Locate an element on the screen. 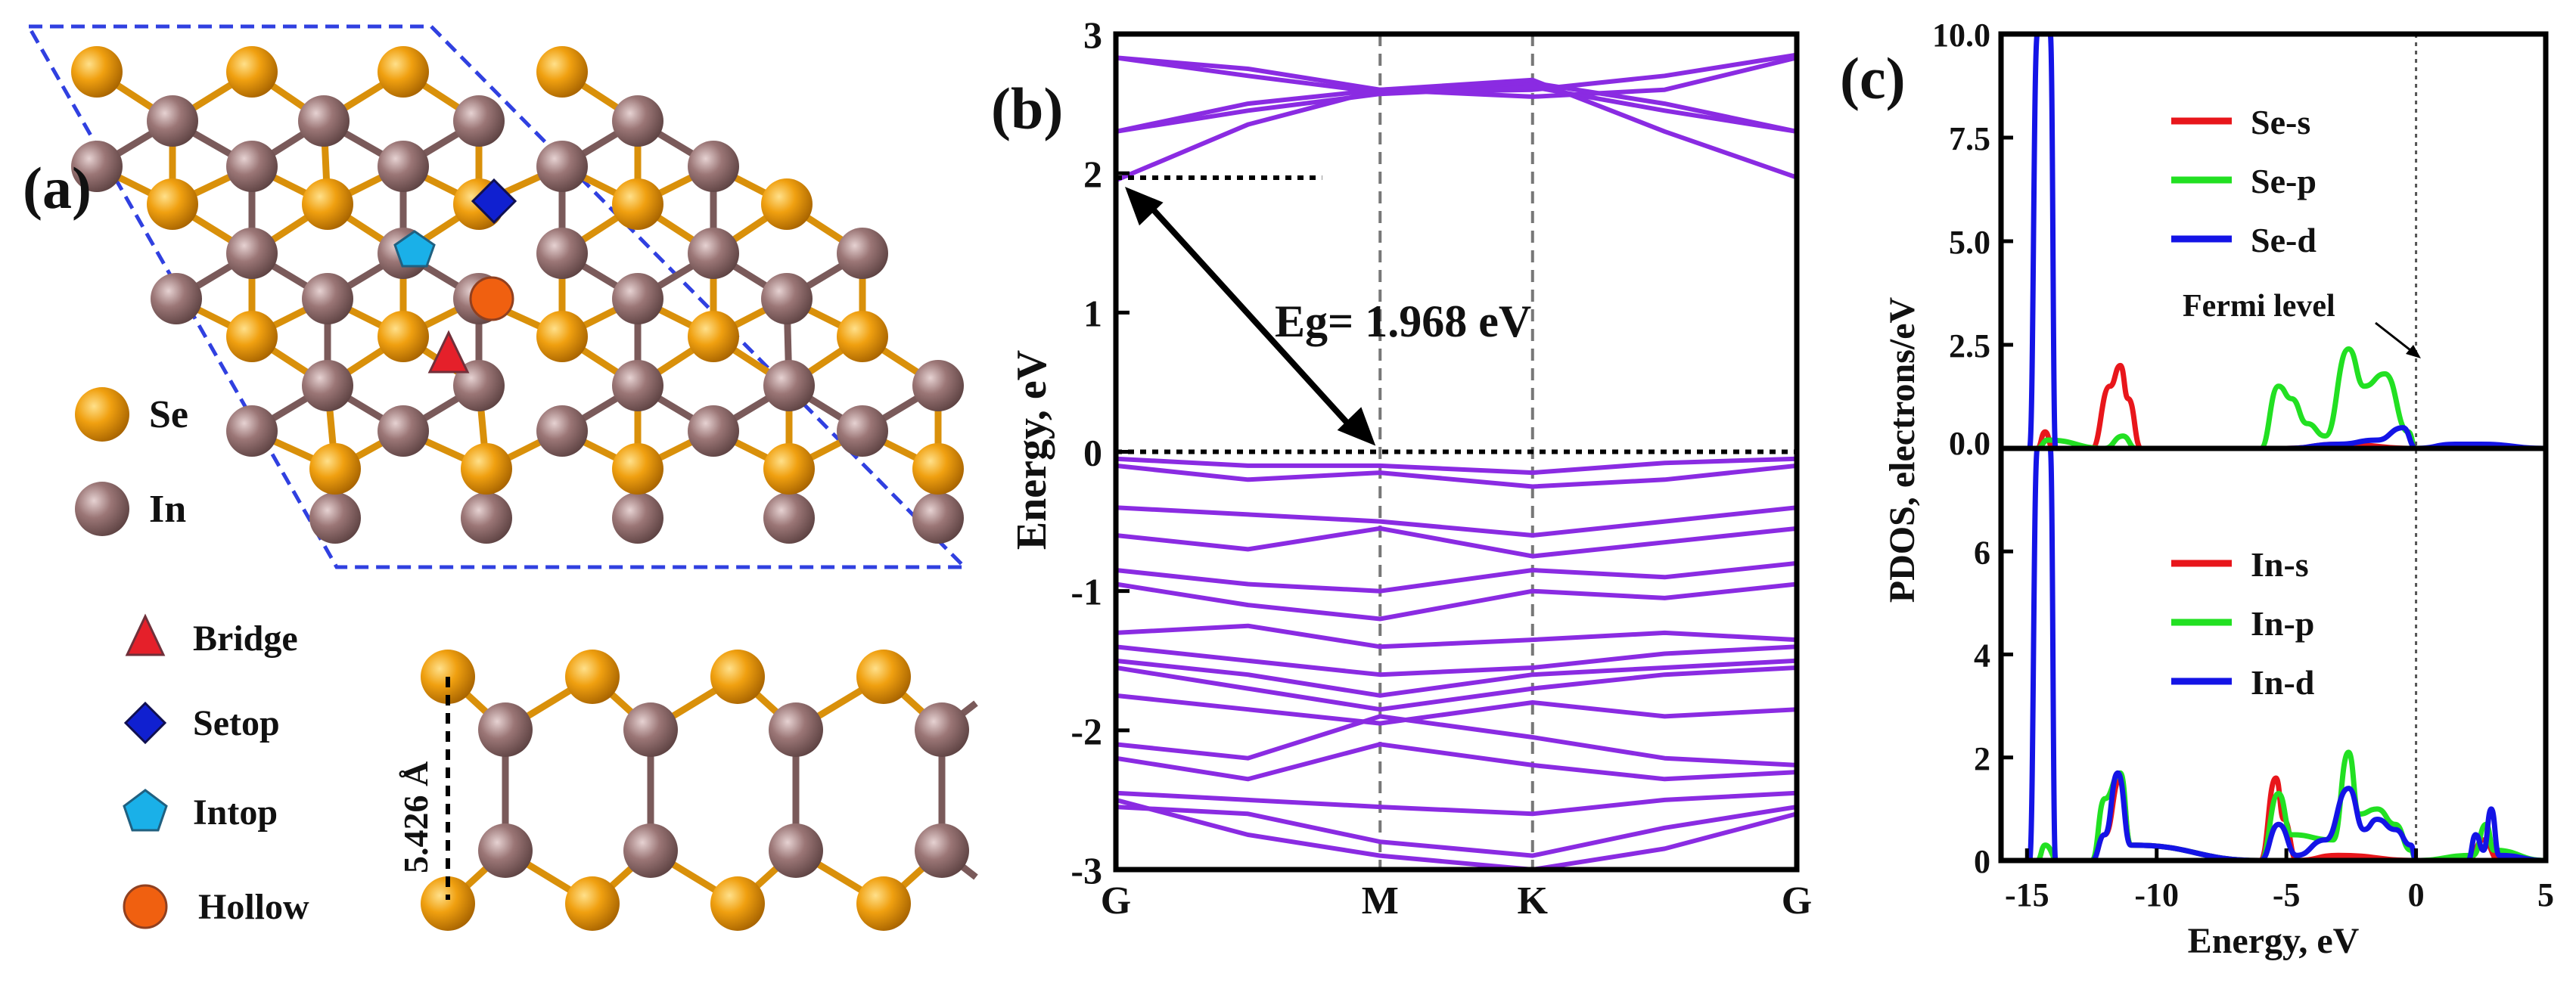 This screenshot has width=2576, height=983. band-xtick-label: G is located at coordinates (1116, 901).